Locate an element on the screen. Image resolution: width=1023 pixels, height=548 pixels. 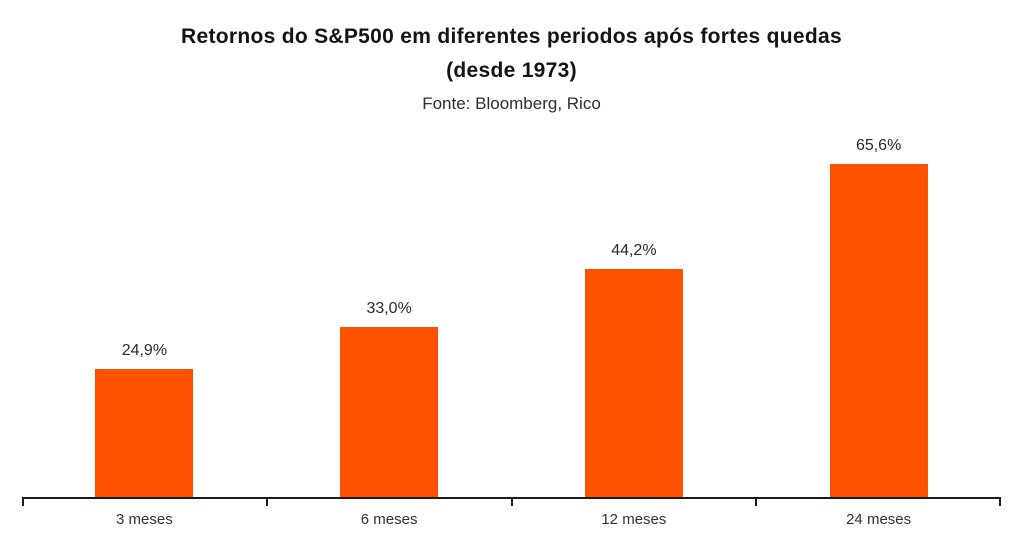
chart-source-subtitle: Fonte: Bloomberg, Rico is located at coordinates (511, 103).